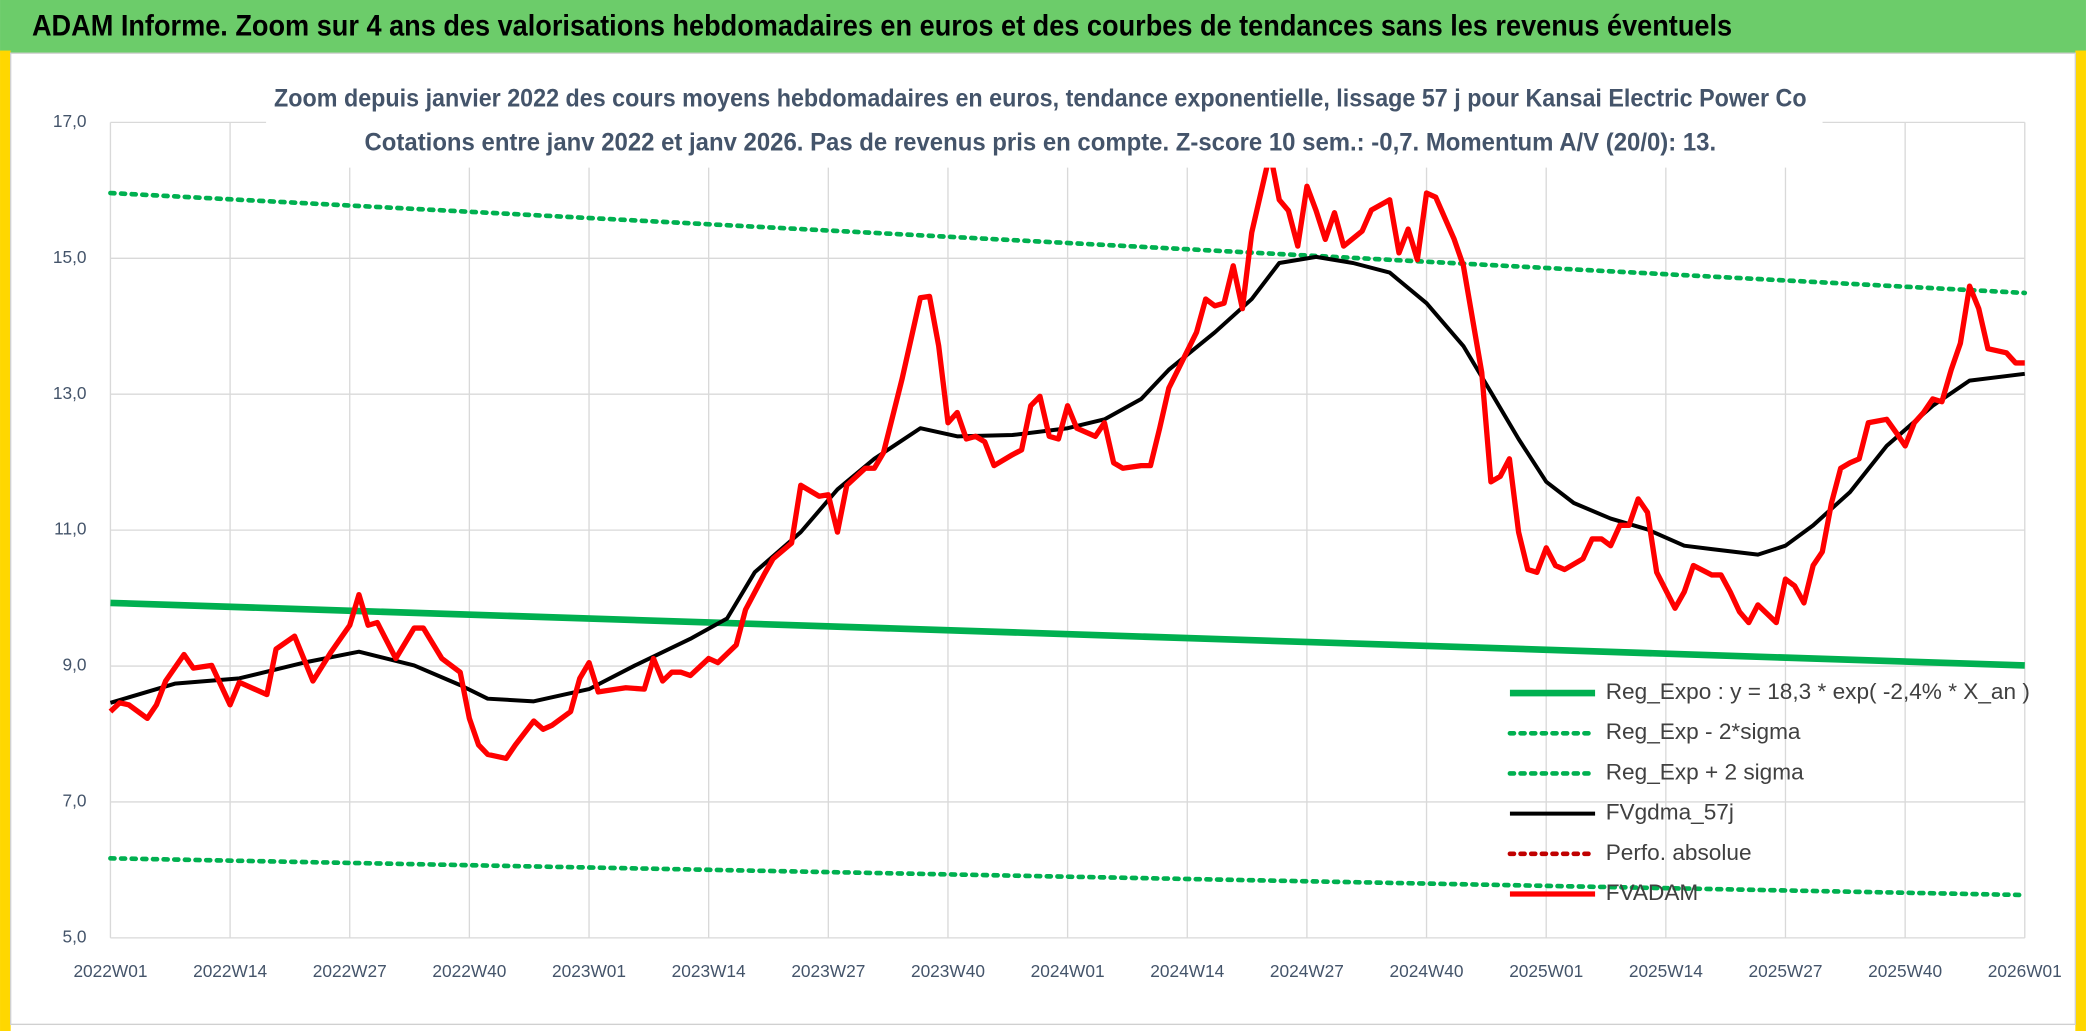 This screenshot has height=1031, width=2086. I want to click on x-tick-label: 2024W27, so click(1307, 971).